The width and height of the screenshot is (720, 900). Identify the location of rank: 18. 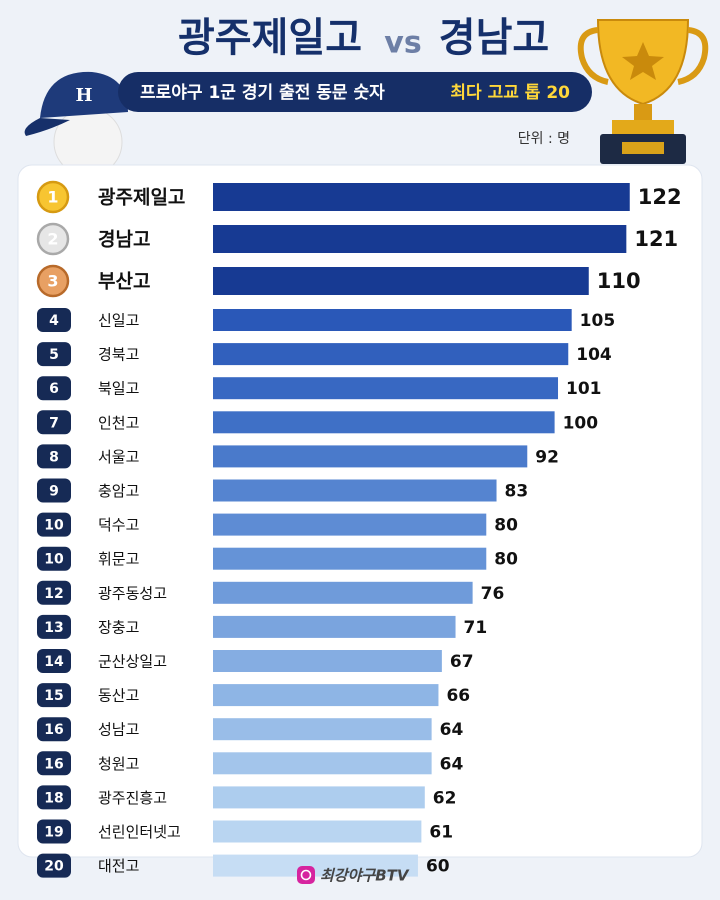
(53, 798).